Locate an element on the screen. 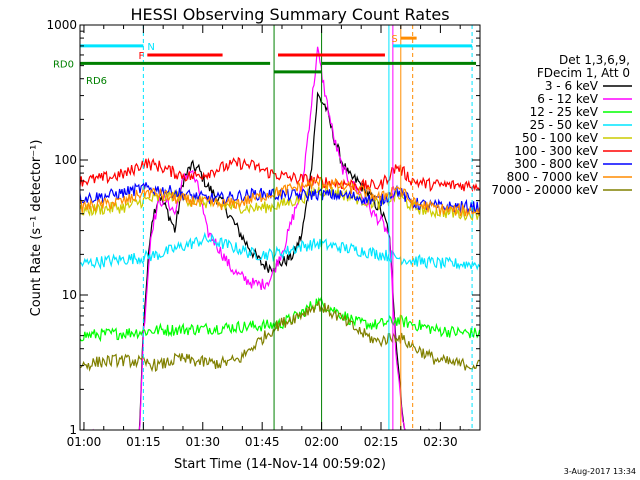 This screenshot has width=640, height=480. y-tick-label: 10 is located at coordinates (69, 295).